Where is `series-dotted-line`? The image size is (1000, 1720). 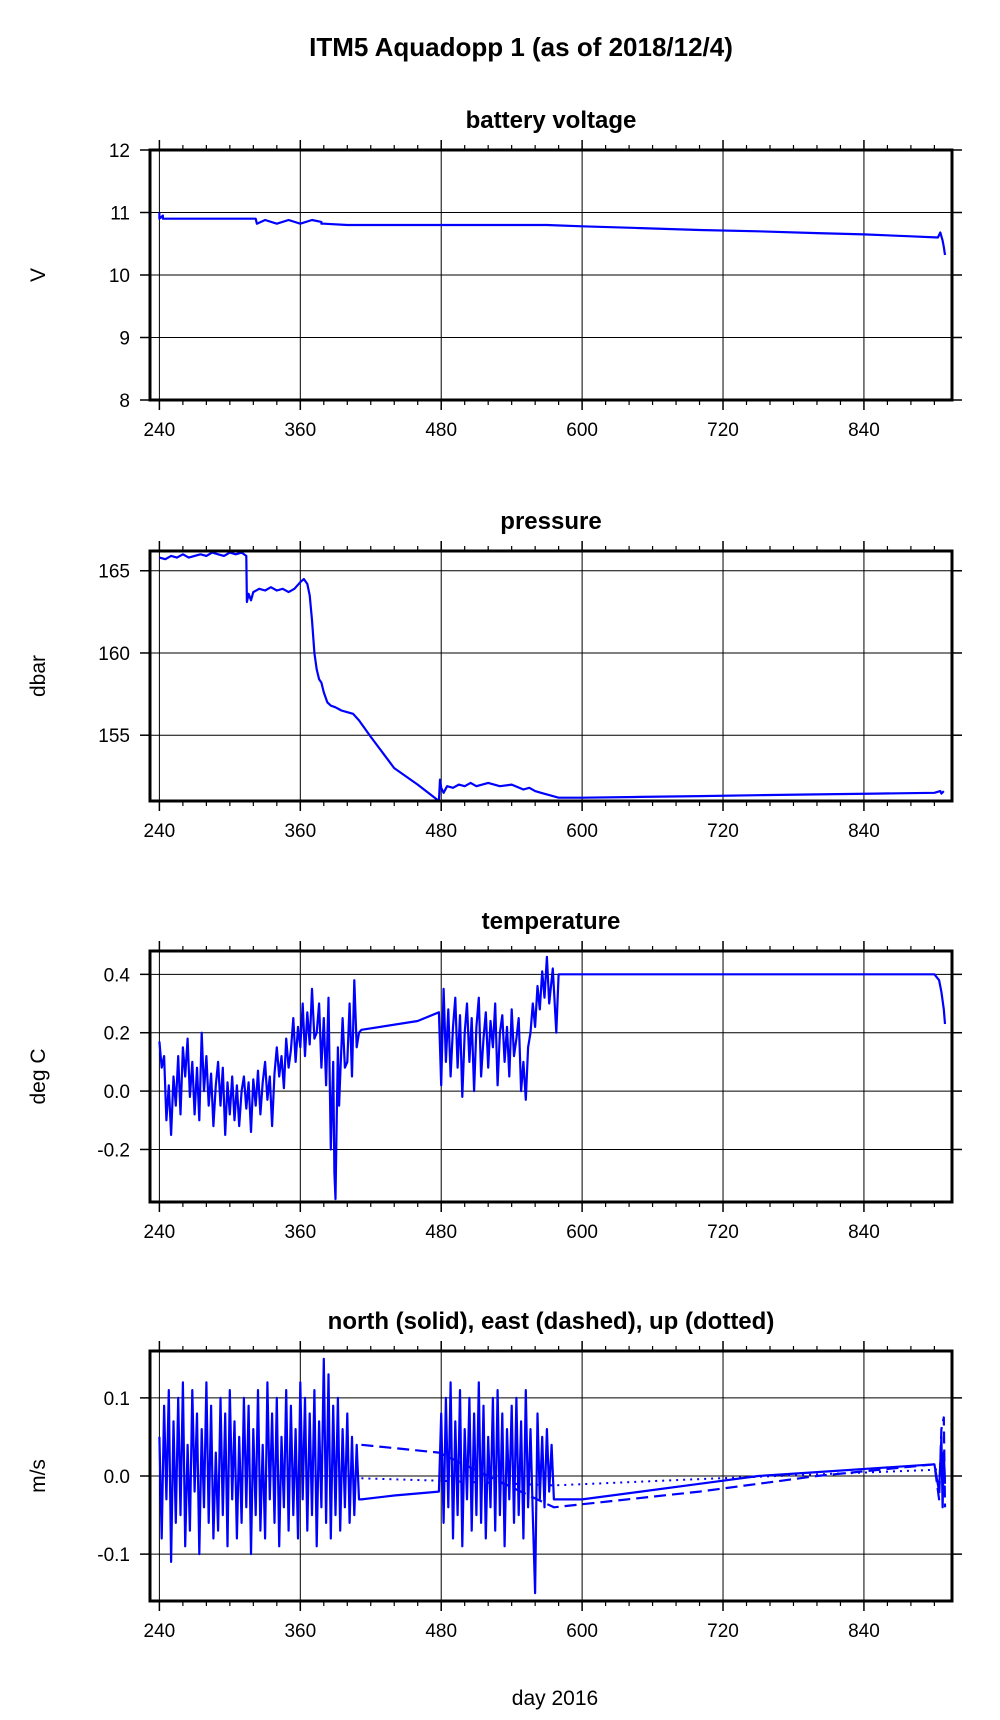 series-dotted-line is located at coordinates (653, 1477).